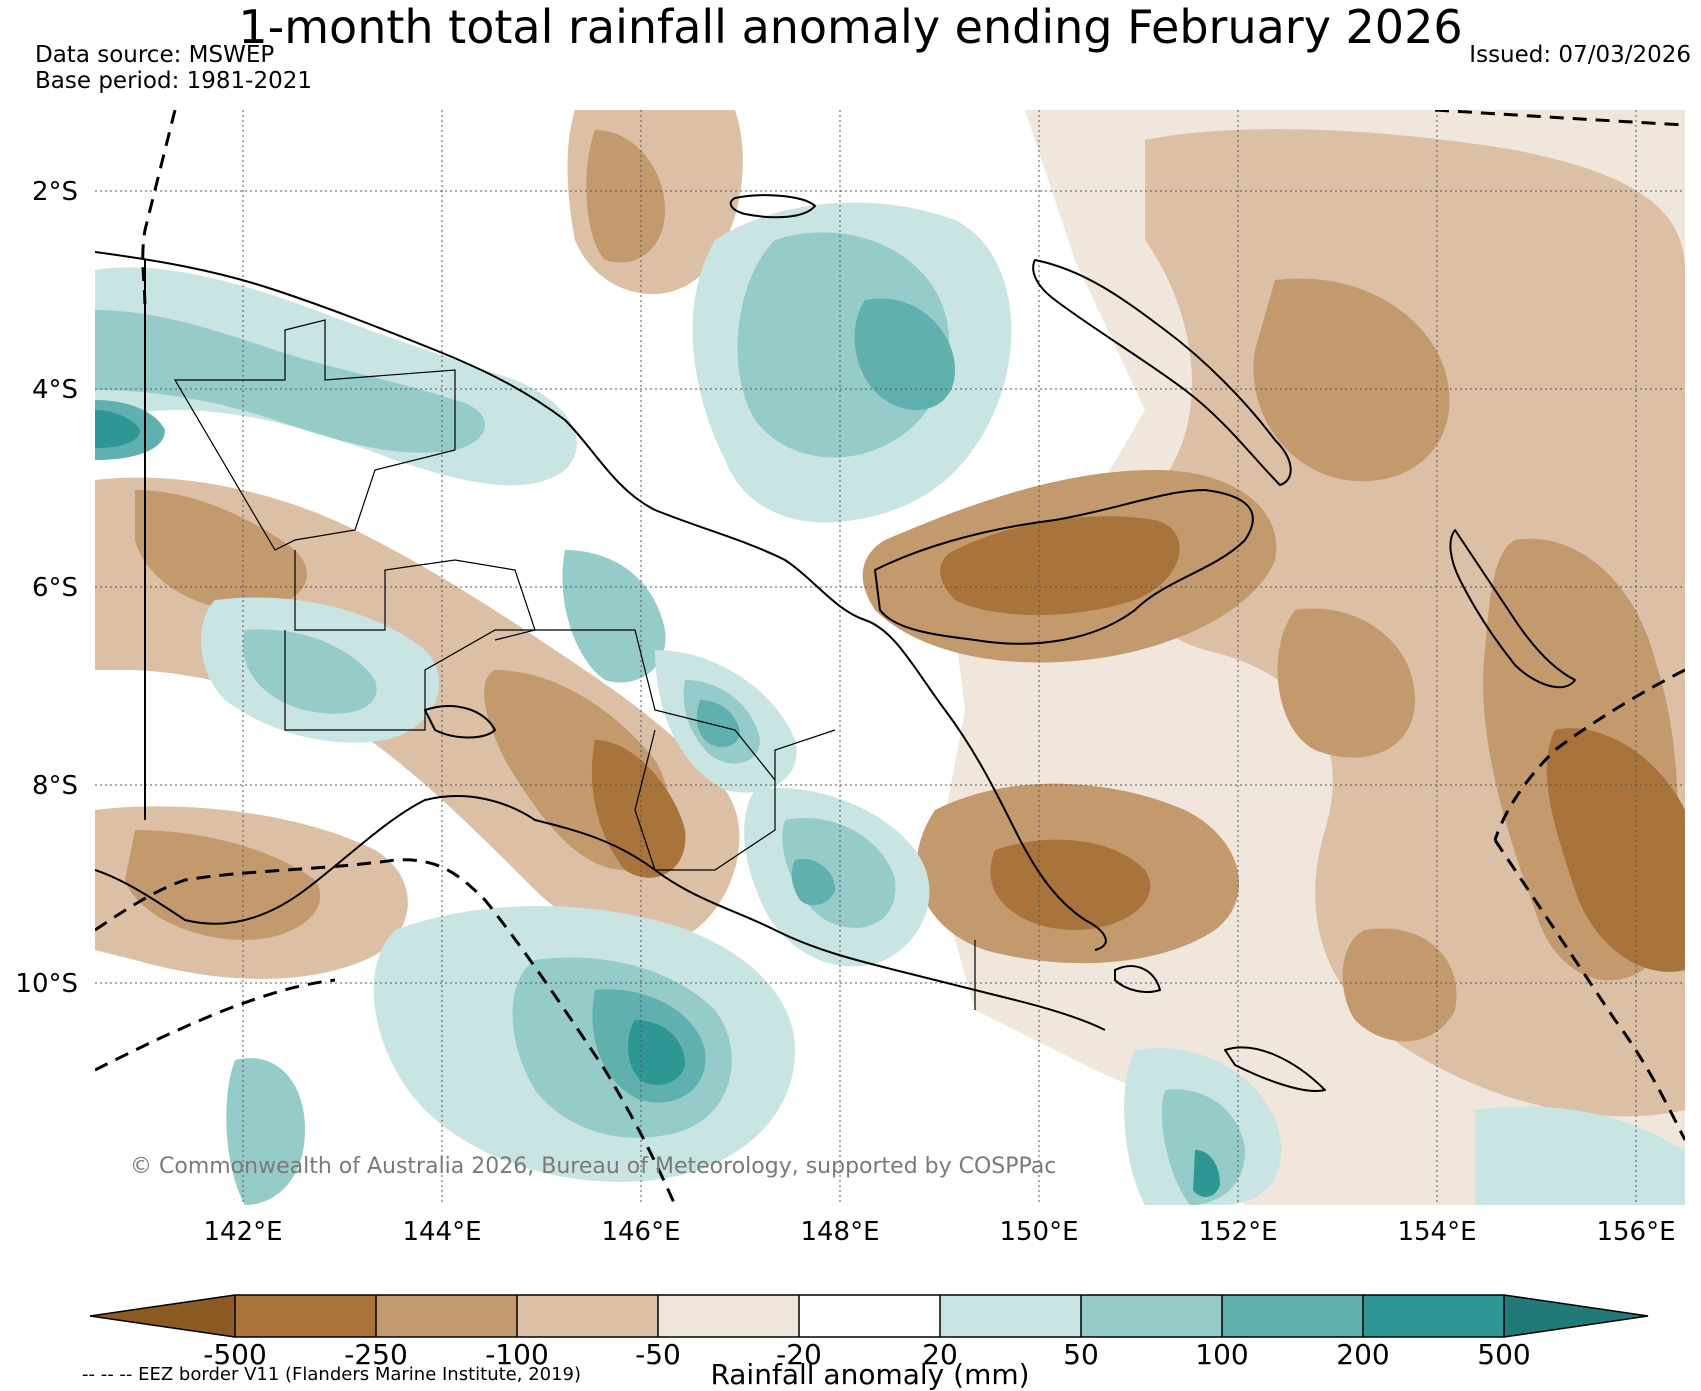 The height and width of the screenshot is (1391, 1701). What do you see at coordinates (243, 1232) in the screenshot?
I see `lon-label-142e: 142°E` at bounding box center [243, 1232].